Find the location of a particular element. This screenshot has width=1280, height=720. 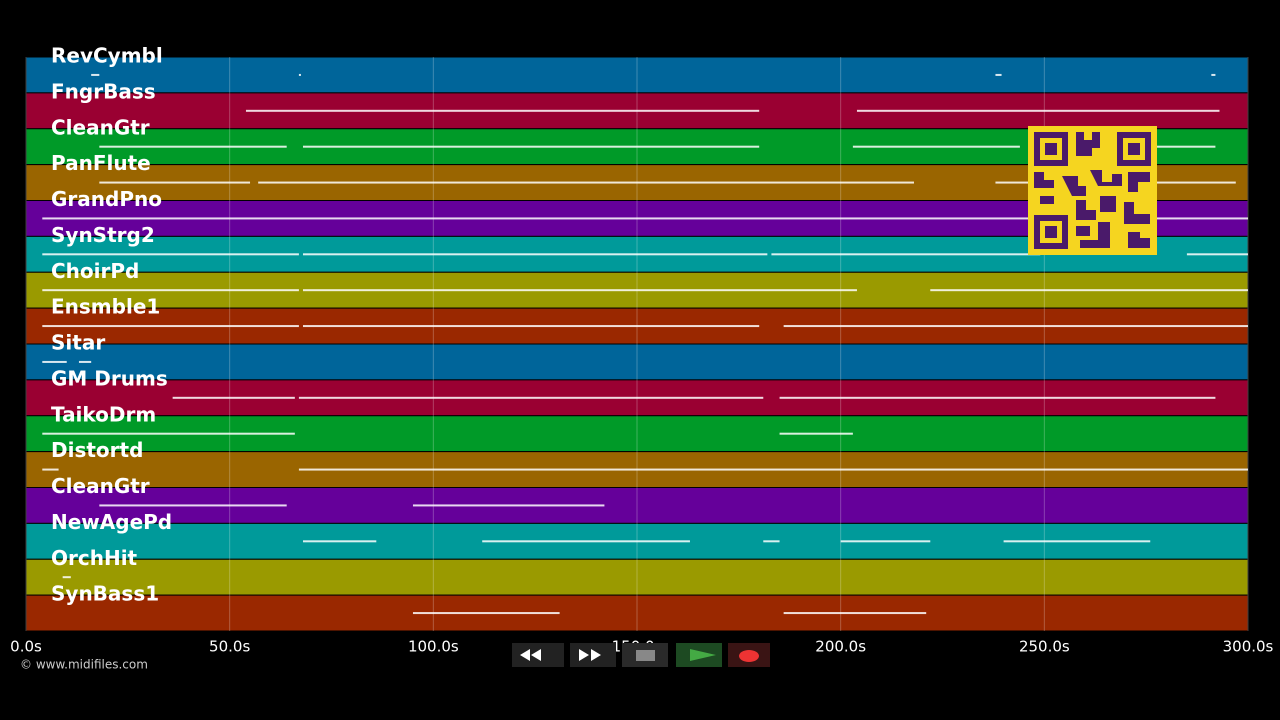

x-tick-label: 250.0s is located at coordinates (1044, 647).